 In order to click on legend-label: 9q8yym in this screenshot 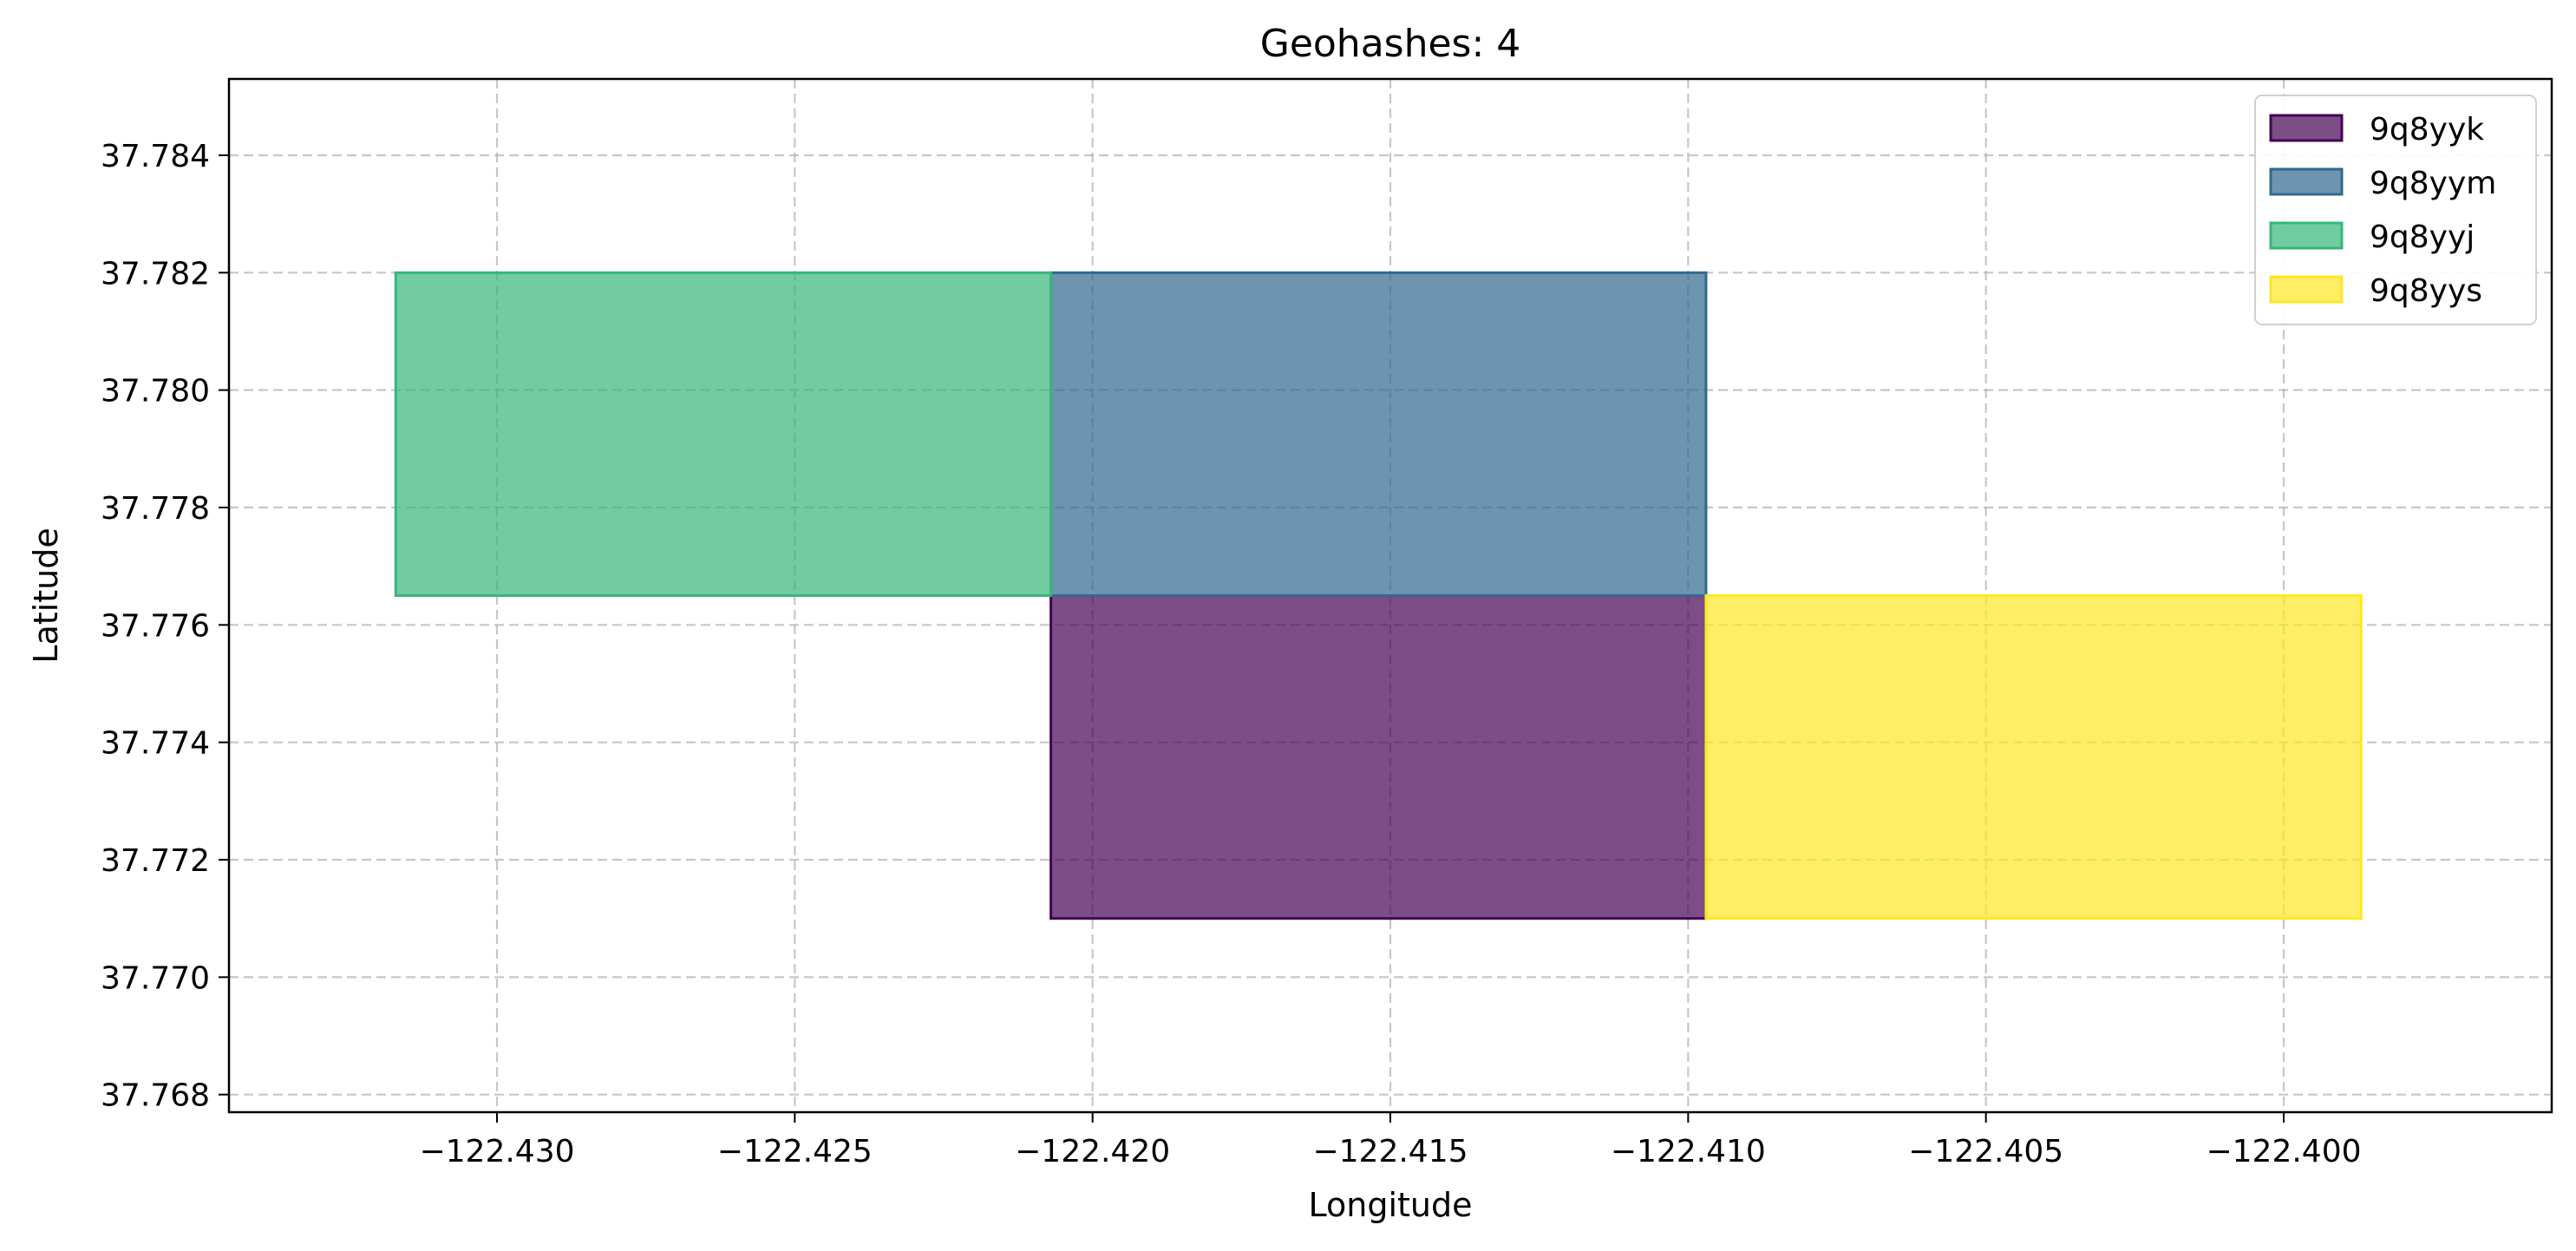, I will do `click(2433, 183)`.